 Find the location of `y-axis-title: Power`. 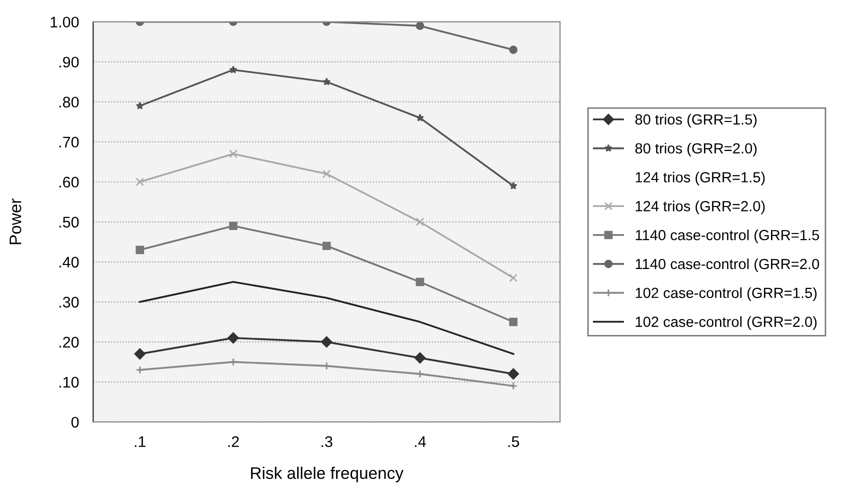

y-axis-title: Power is located at coordinates (16, 221).